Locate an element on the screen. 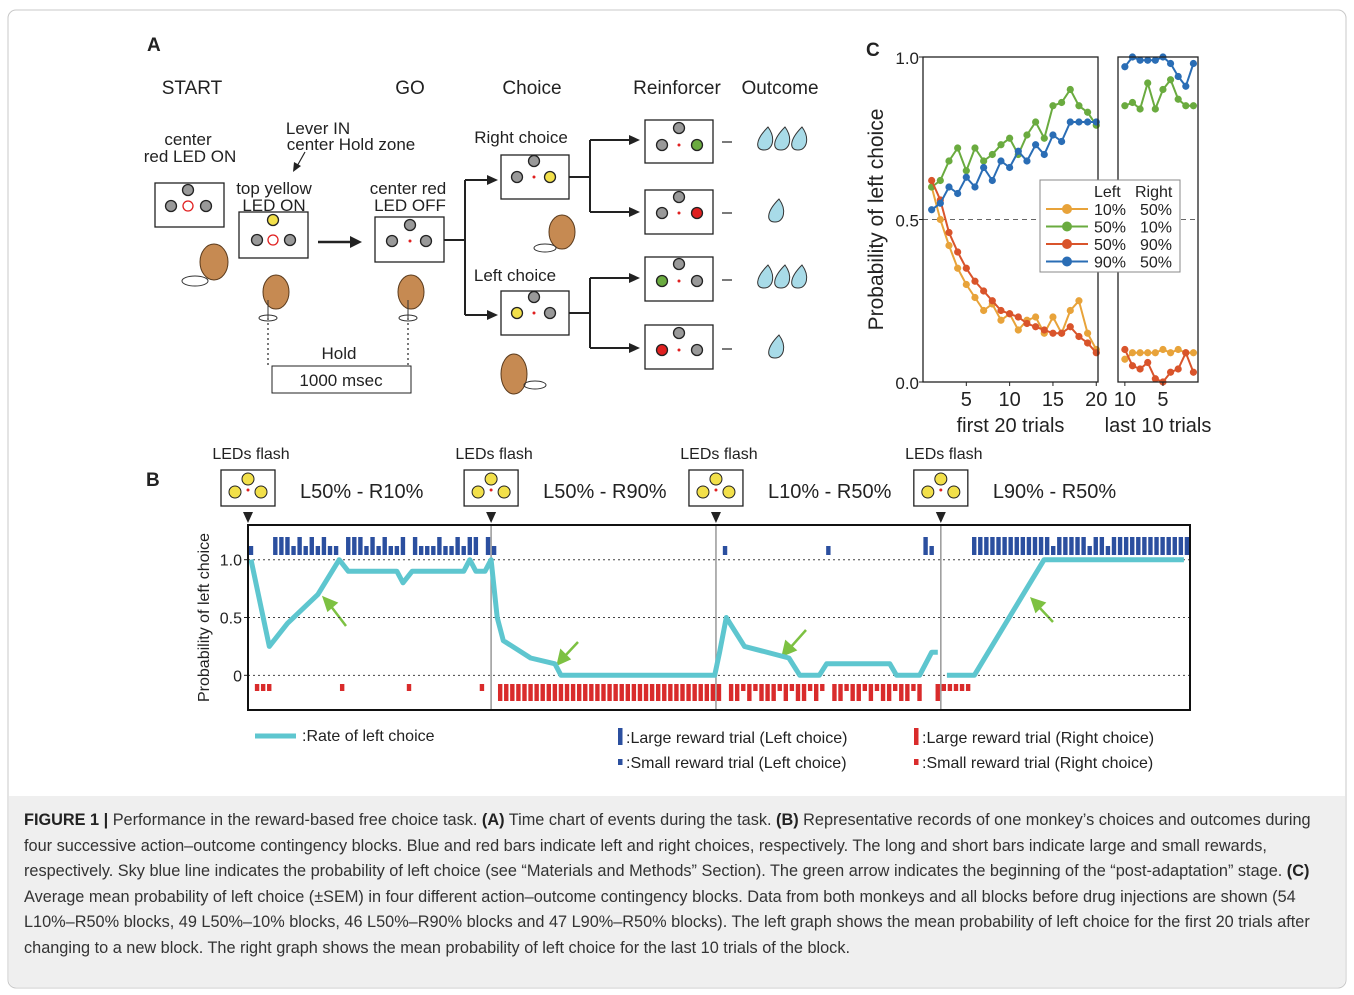 This screenshot has height=995, width=1354. stage: GO is located at coordinates (410, 88).